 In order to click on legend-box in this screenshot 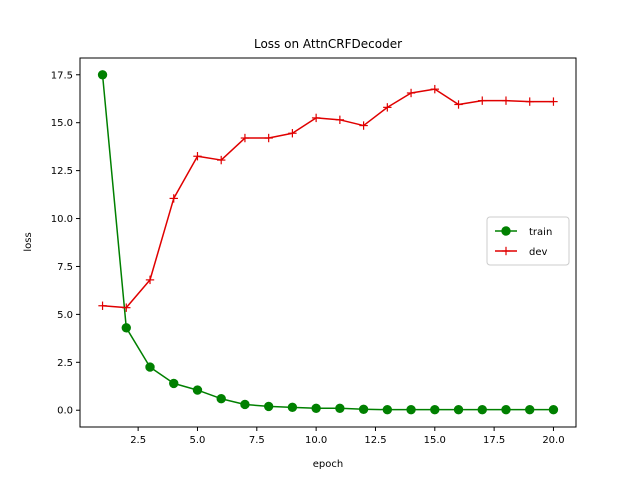, I will do `click(528, 241)`.